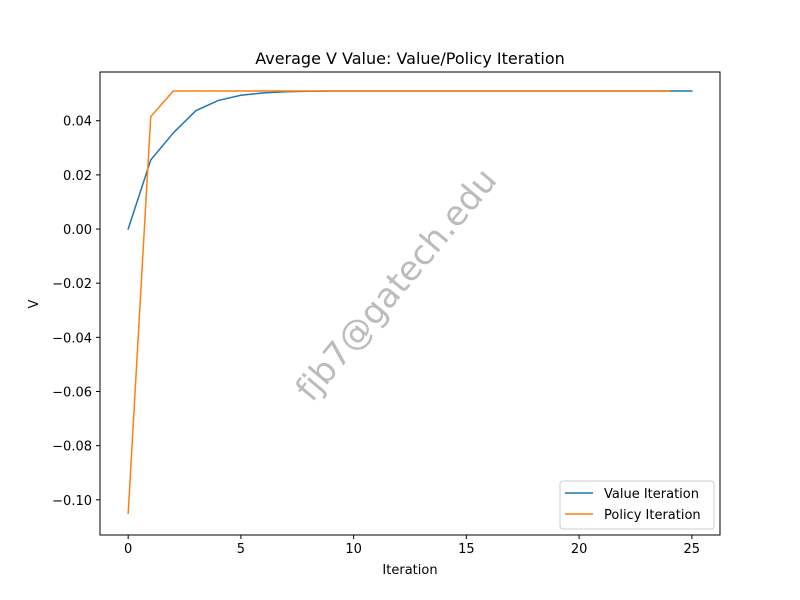 The height and width of the screenshot is (600, 800). What do you see at coordinates (72, 447) in the screenshot?
I see `y-tick-label: −0.08` at bounding box center [72, 447].